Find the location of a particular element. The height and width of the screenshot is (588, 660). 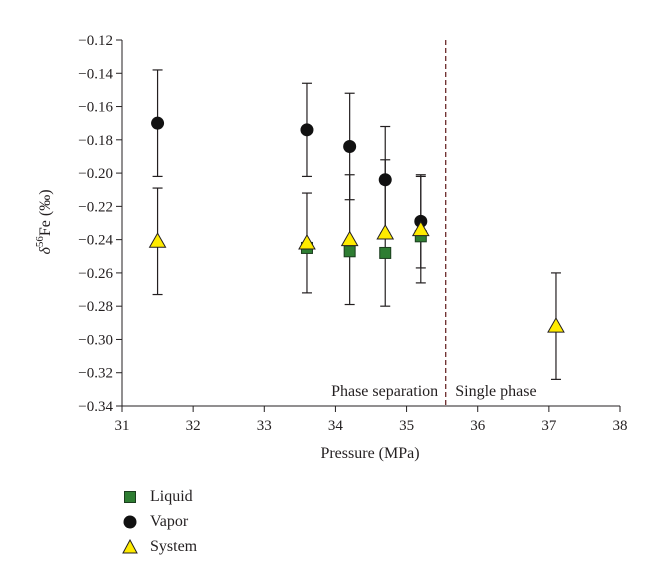

x-tick-label: 34 is located at coordinates (336, 426).